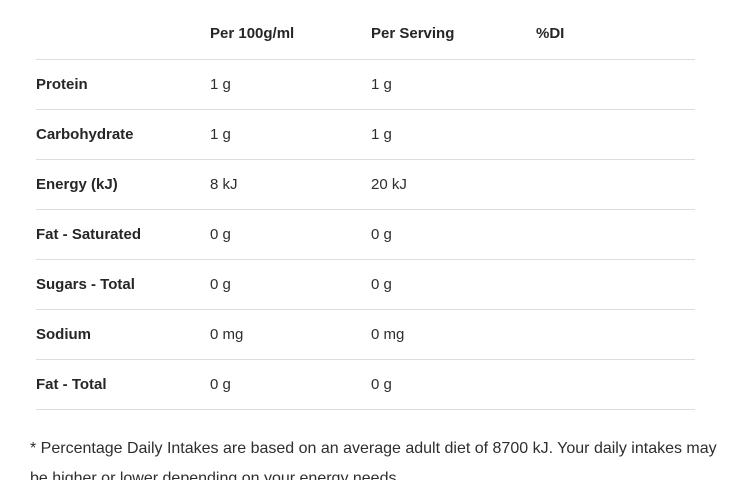 The height and width of the screenshot is (480, 749). I want to click on column-header-blank, so click(123, 35).